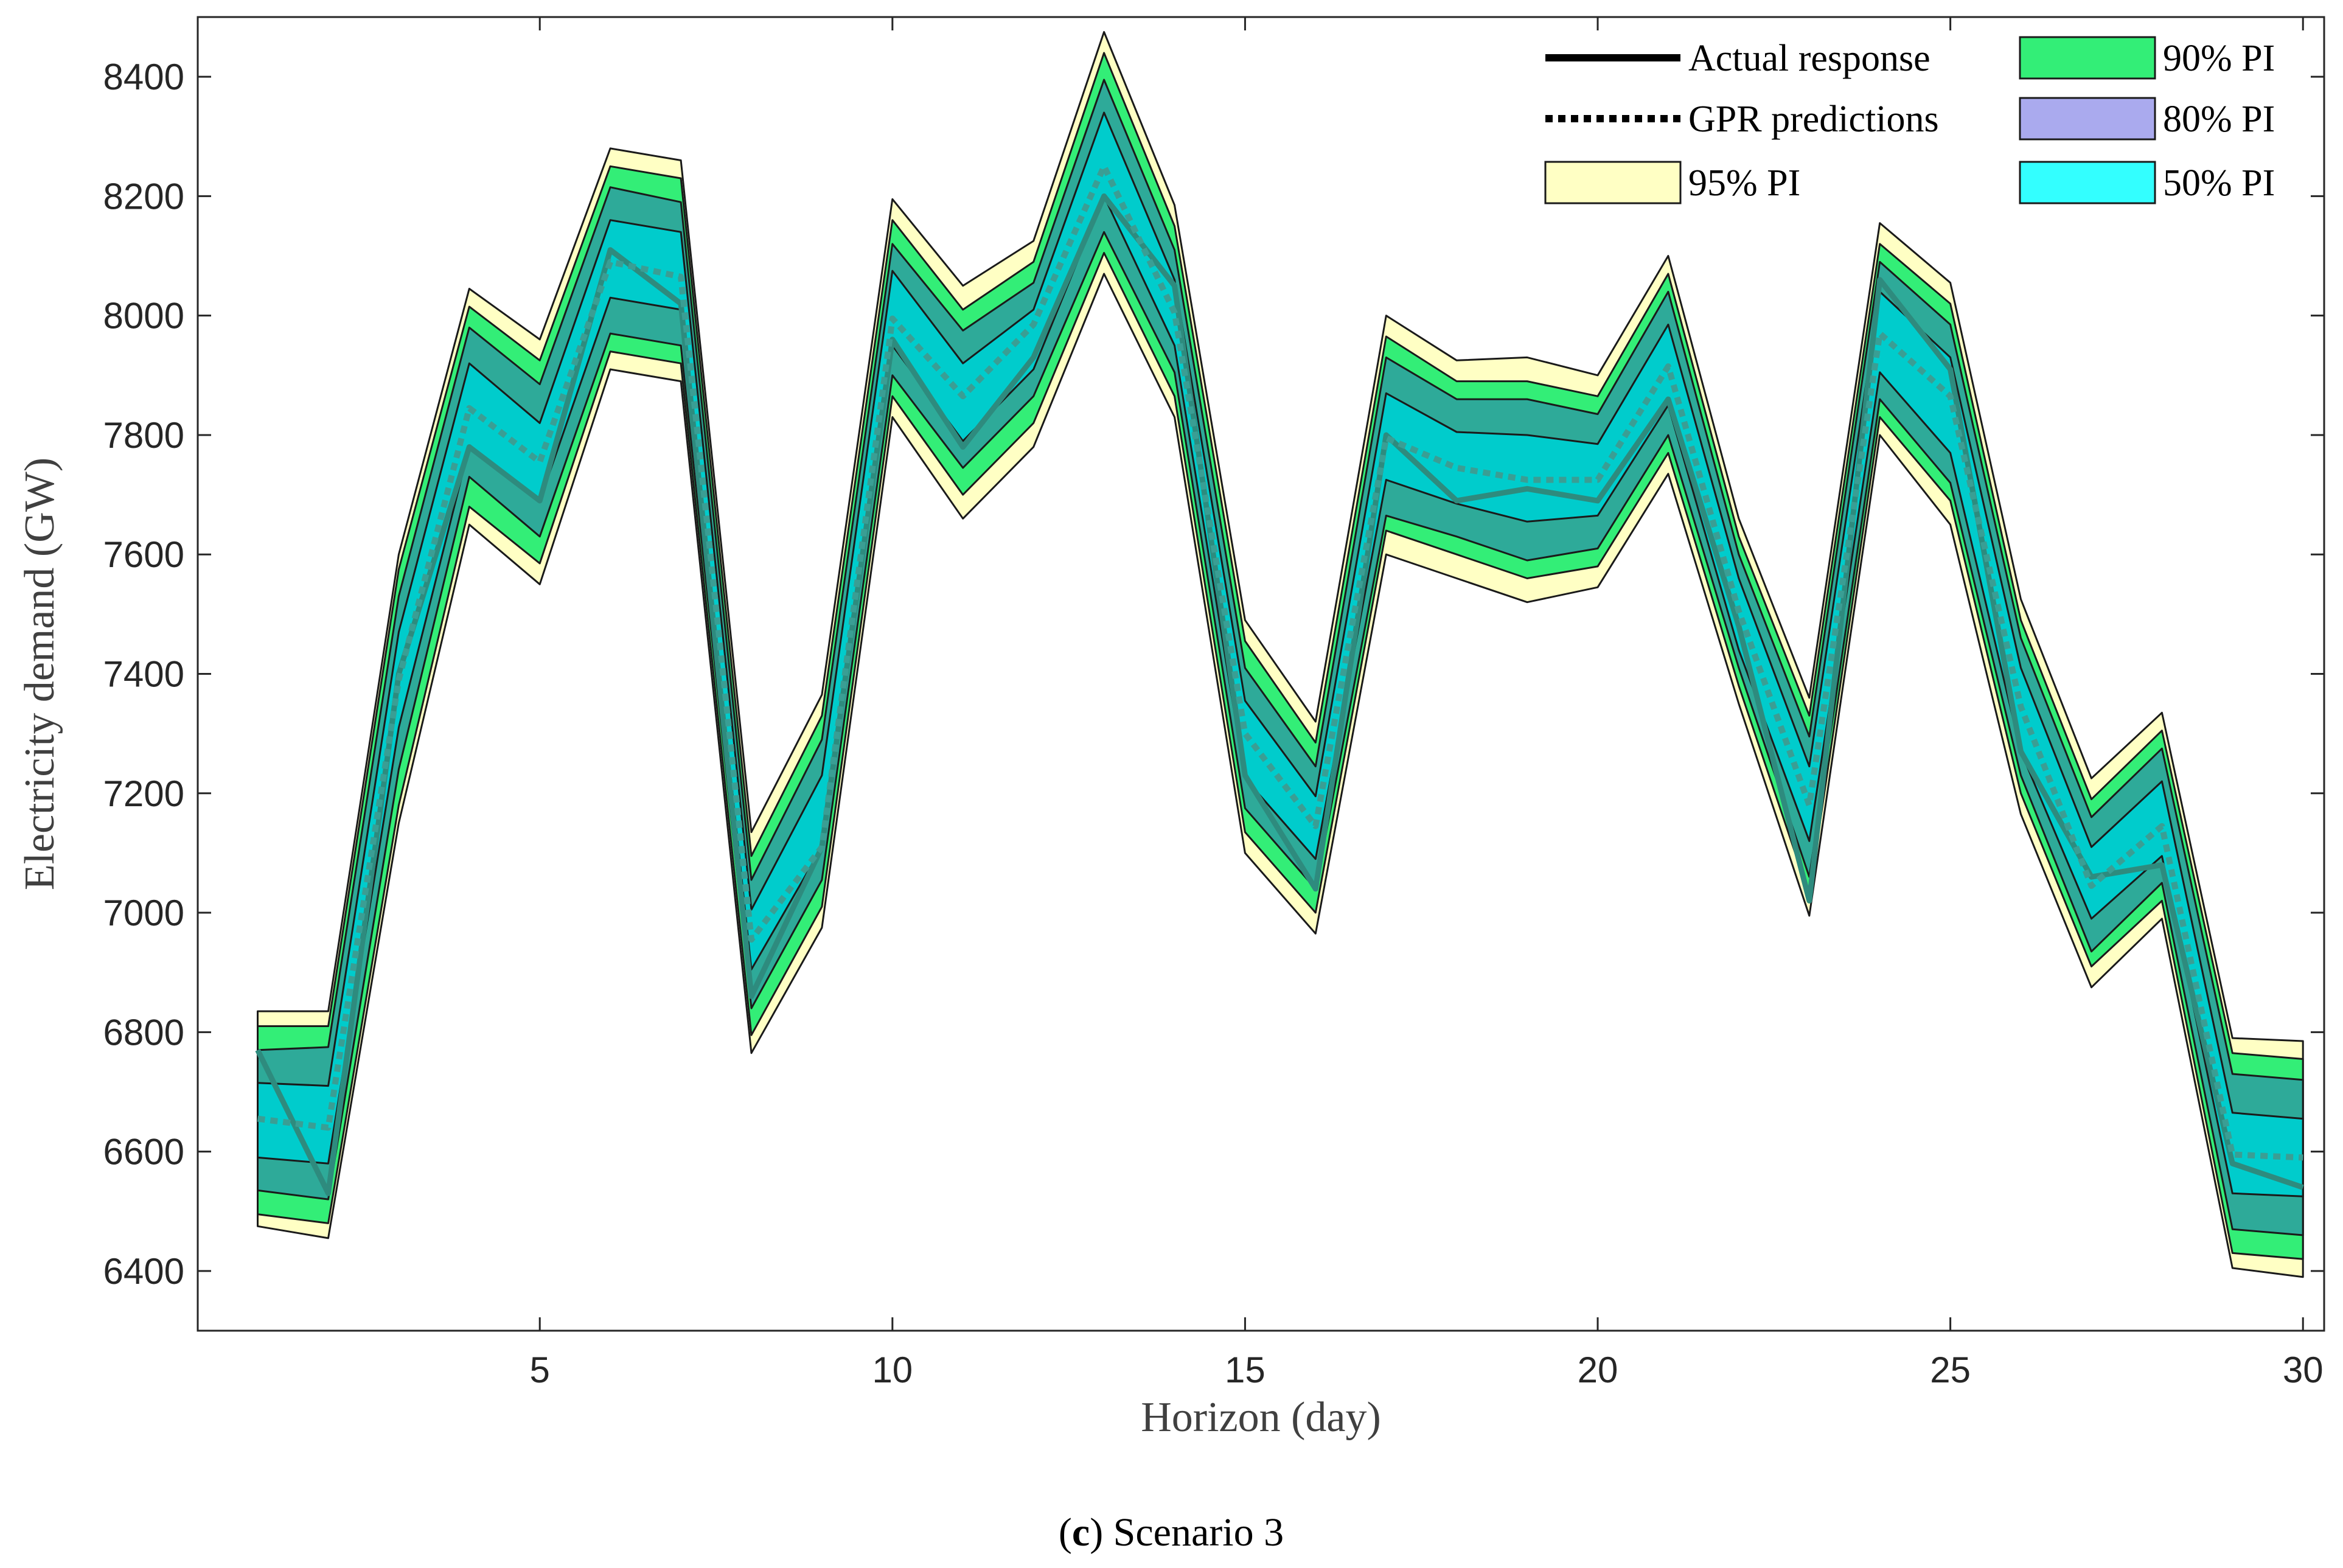 This screenshot has height=1568, width=2343. What do you see at coordinates (143, 316) in the screenshot?
I see `y-tick-label: 8000` at bounding box center [143, 316].